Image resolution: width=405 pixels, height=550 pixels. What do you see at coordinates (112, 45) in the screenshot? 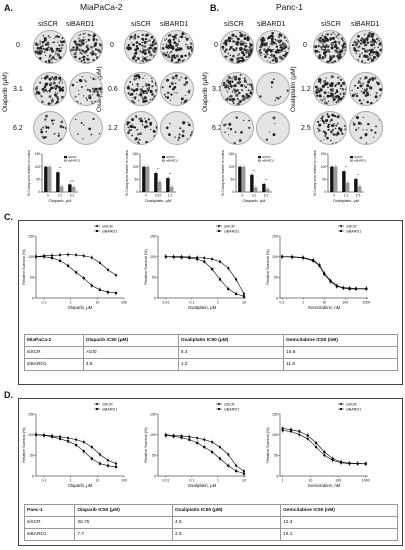
I see `a-ox-dose-1: 0` at bounding box center [112, 45].